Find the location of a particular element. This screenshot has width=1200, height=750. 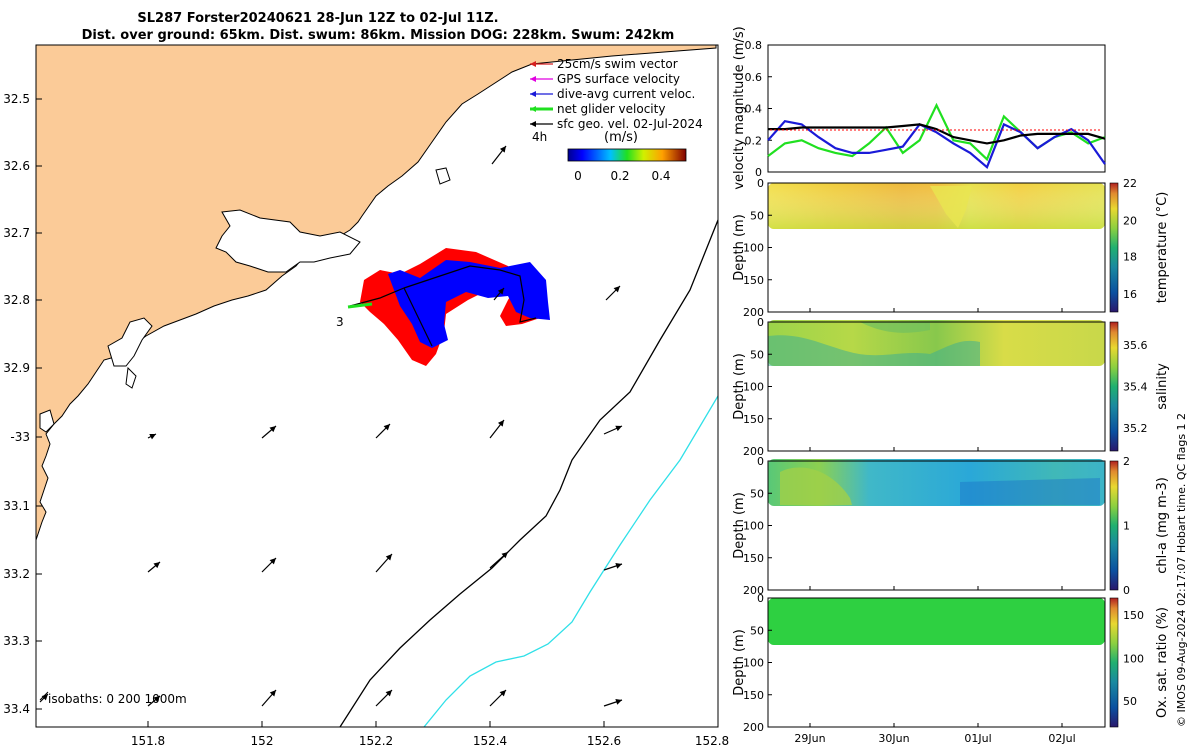

track-label: 3 is located at coordinates (340, 322).